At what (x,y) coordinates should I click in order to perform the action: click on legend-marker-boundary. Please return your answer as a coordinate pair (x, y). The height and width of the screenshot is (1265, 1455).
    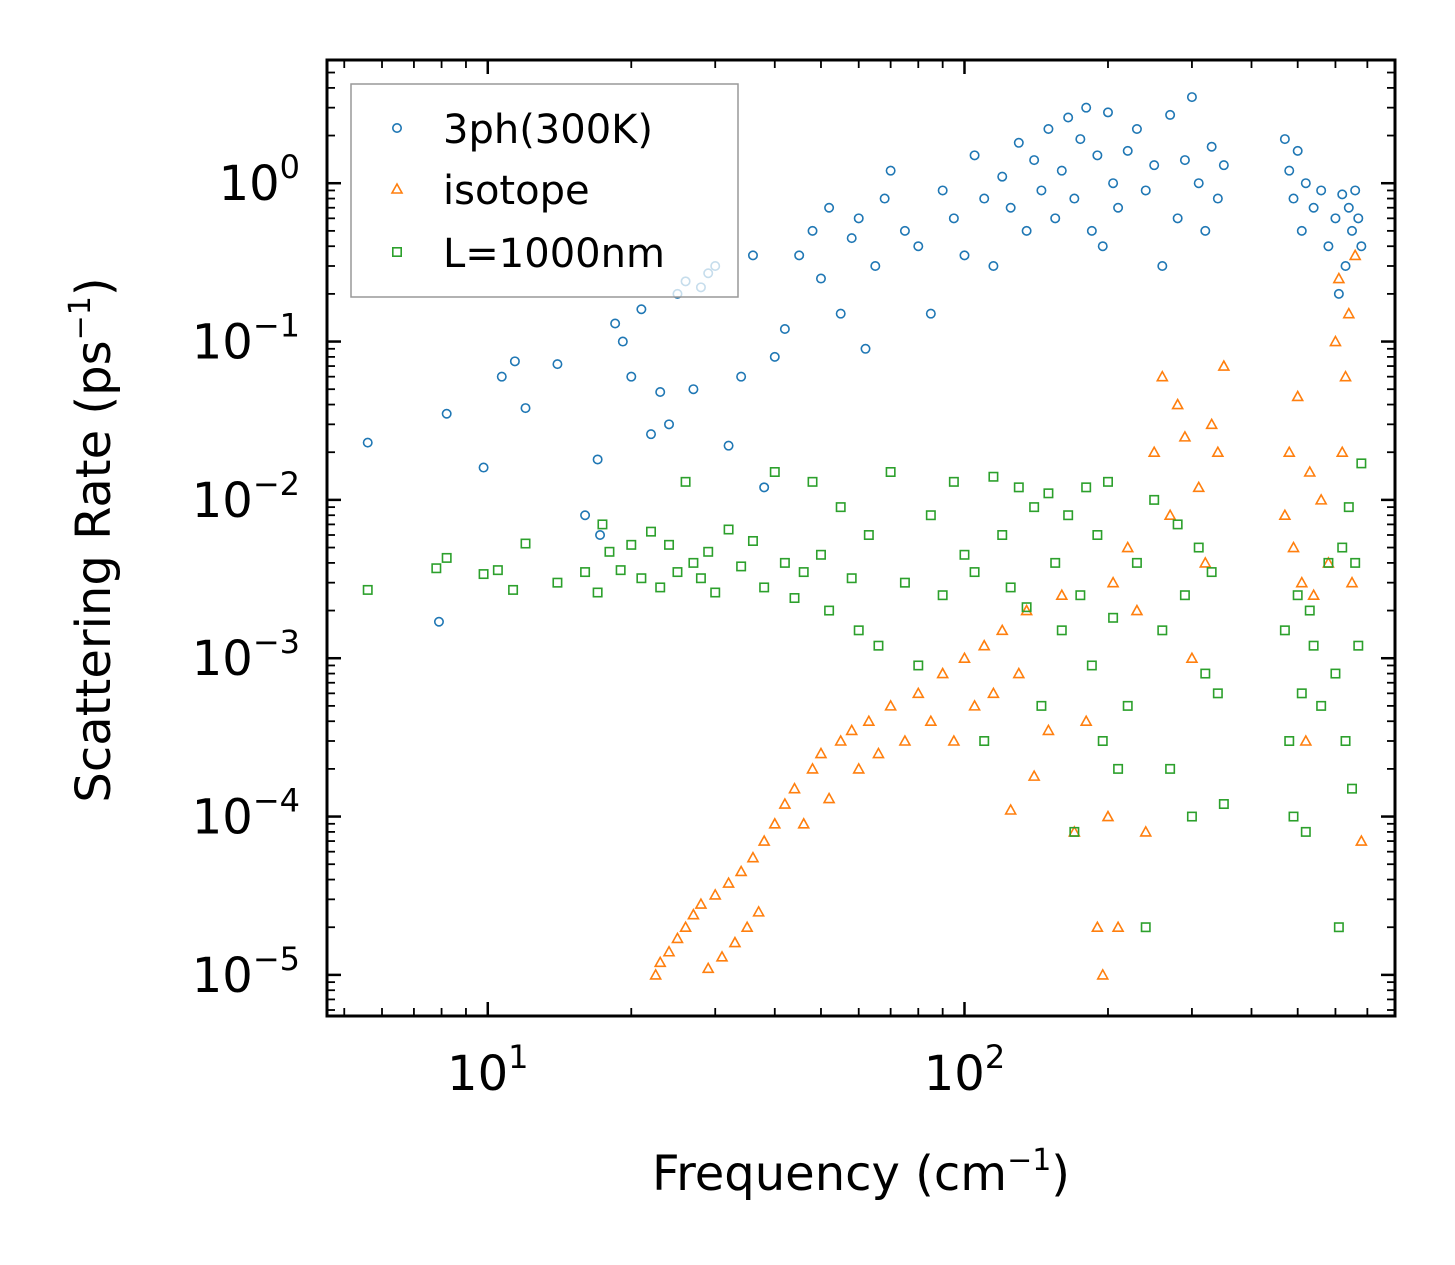
    Looking at the image, I should click on (396, 252).